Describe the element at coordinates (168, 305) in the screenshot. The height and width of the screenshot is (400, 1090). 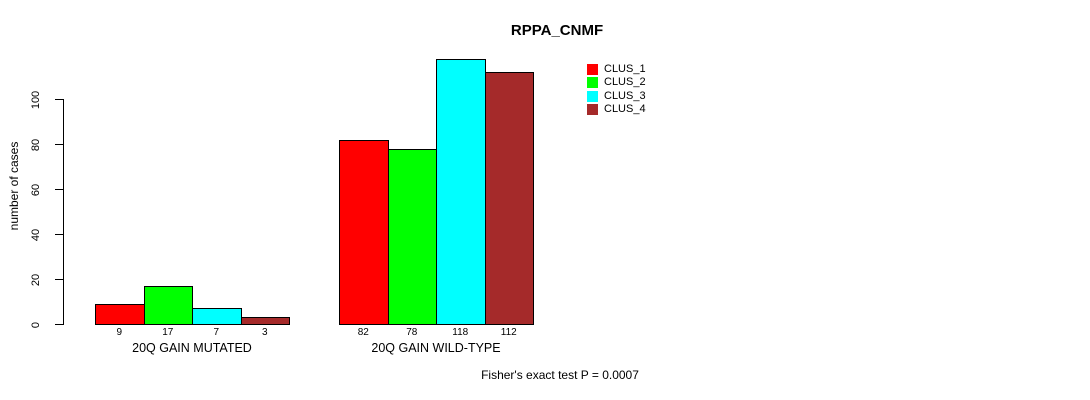
I see `bar-clus_2-group1` at that location.